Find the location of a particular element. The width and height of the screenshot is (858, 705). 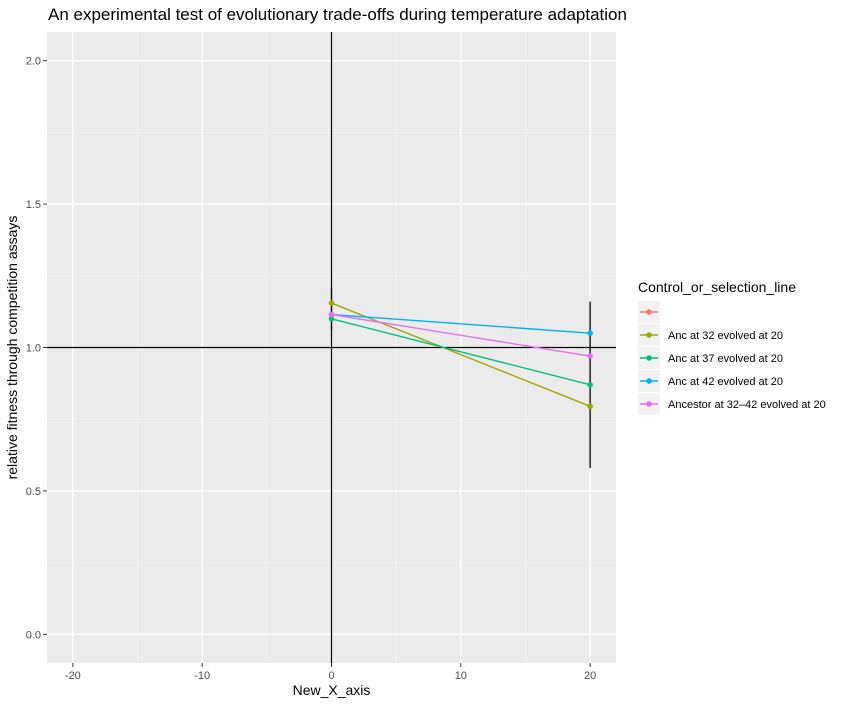

y-tick-label: 0.0 is located at coordinates (33, 635).